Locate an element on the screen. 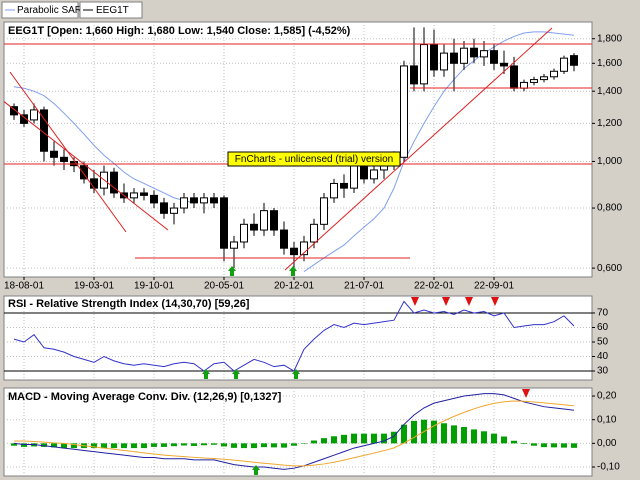 This screenshot has height=480, width=640. y-tick-label: 1,600 is located at coordinates (609, 63).